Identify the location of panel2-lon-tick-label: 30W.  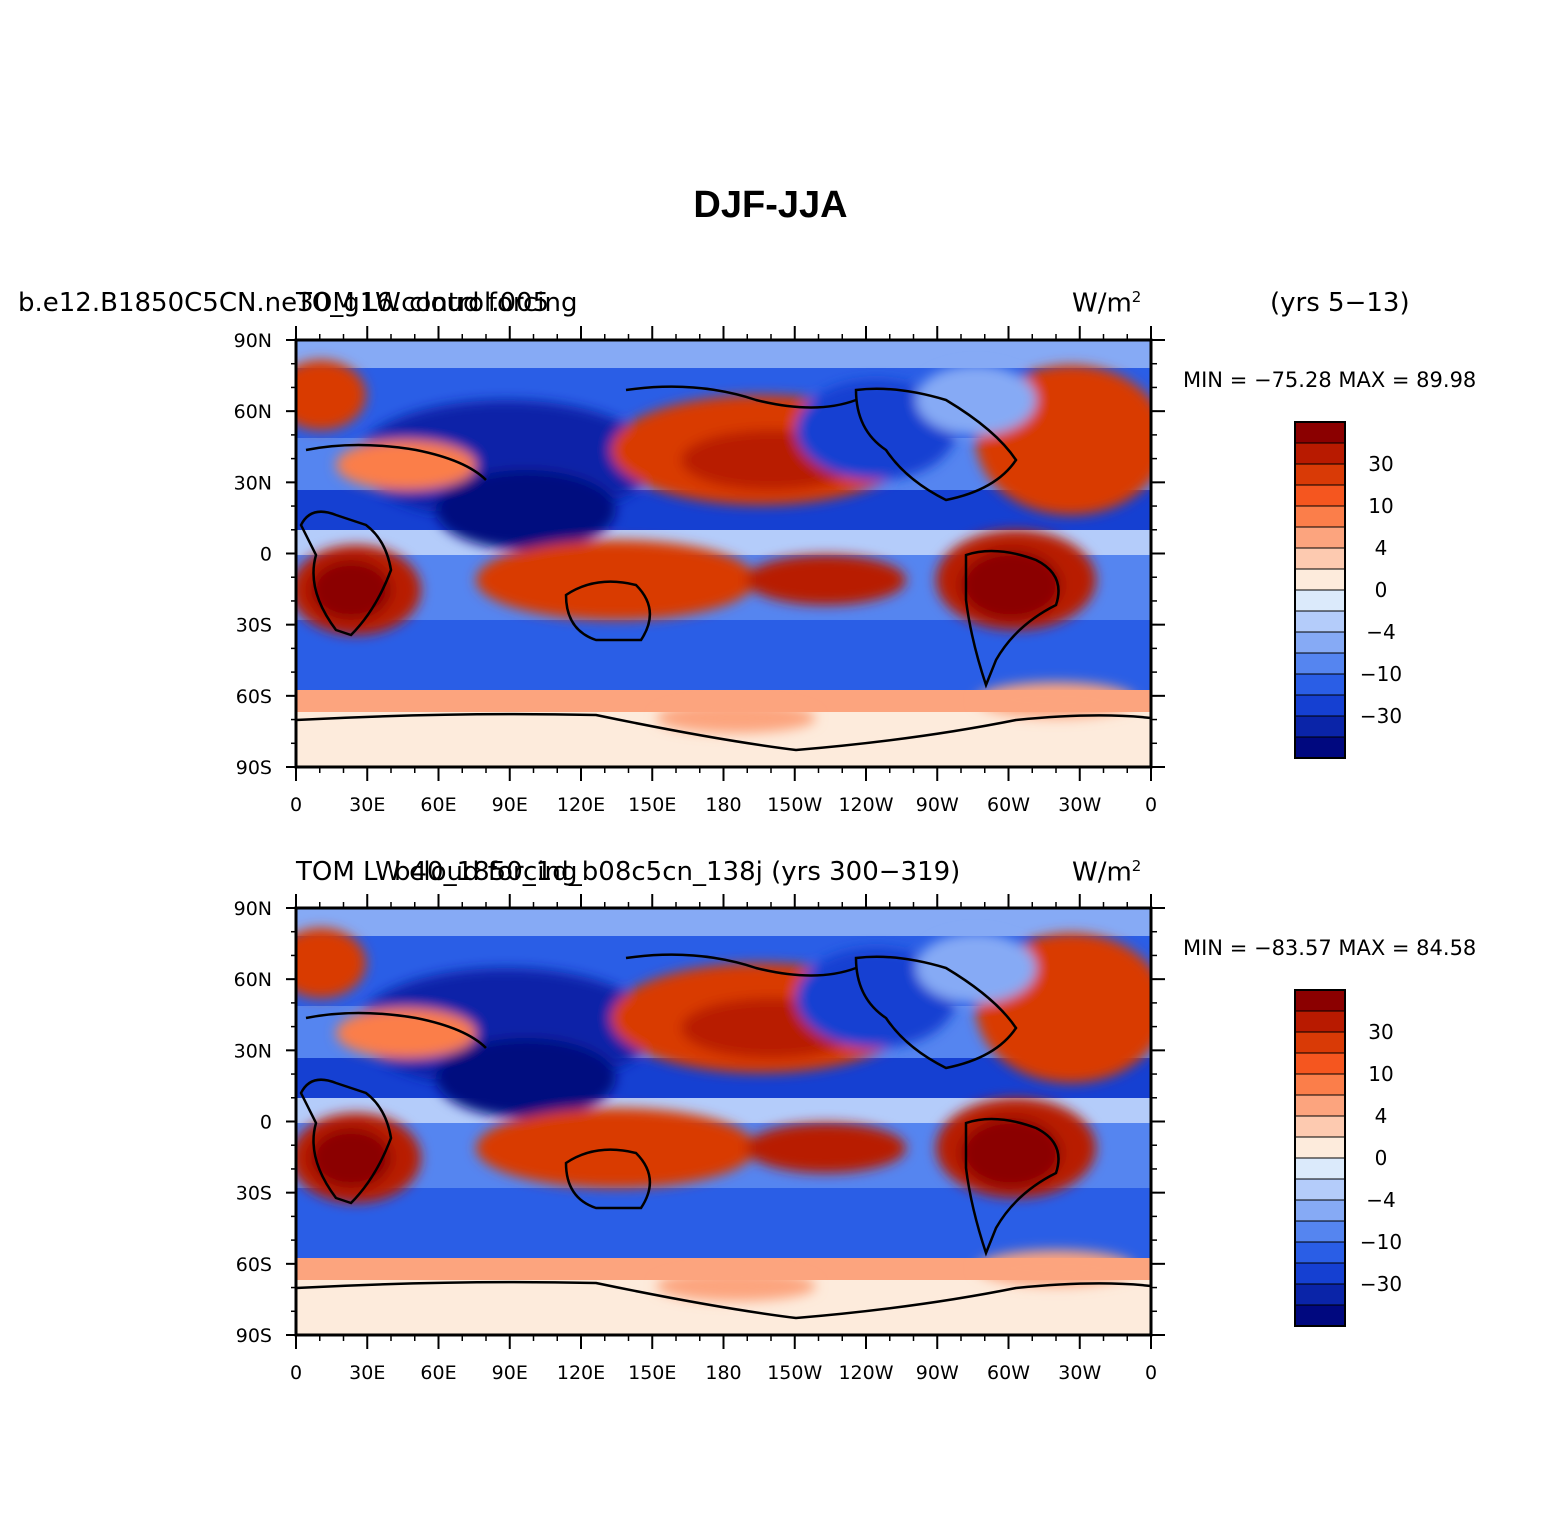
(1079, 1373).